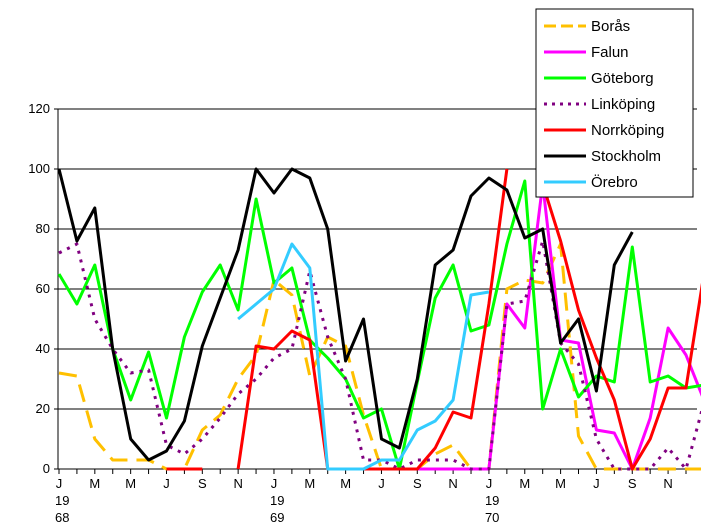 Image resolution: width=701 pixels, height=525 pixels. Describe the element at coordinates (364, 500) in the screenshot. I see `x-tick-labels: J 19 68 M M J S N J 19 69 M M J S N J 19 70 M M J S N` at that location.